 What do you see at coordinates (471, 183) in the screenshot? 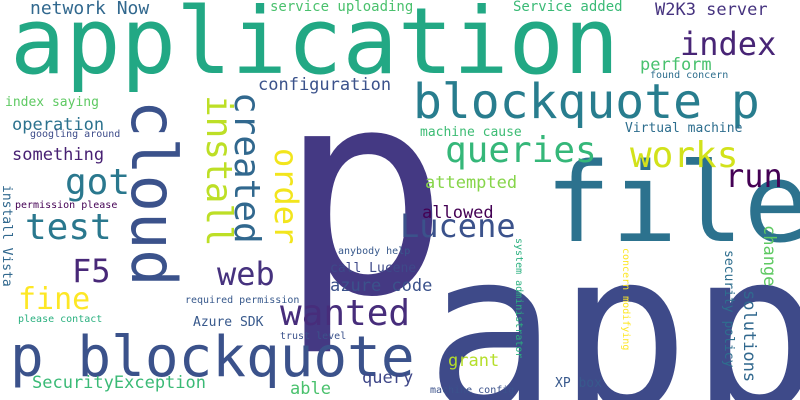
I see `word-attempted: attempted` at bounding box center [471, 183].